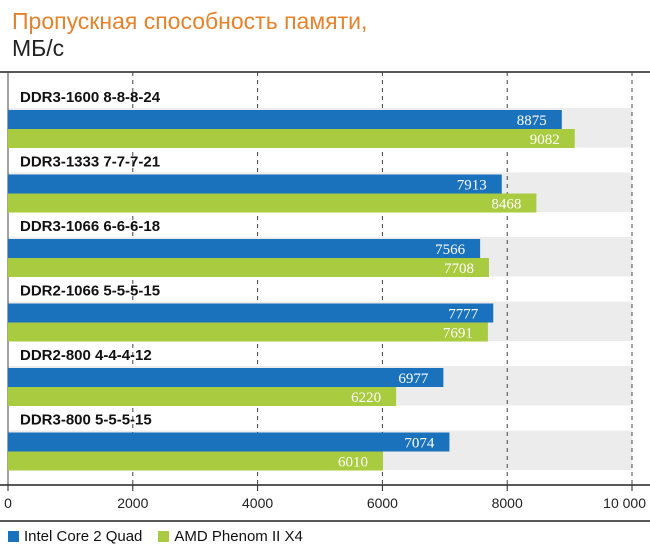 The width and height of the screenshot is (650, 555). I want to click on category-label: DDR2-800 4-4-4-12, so click(86, 355).